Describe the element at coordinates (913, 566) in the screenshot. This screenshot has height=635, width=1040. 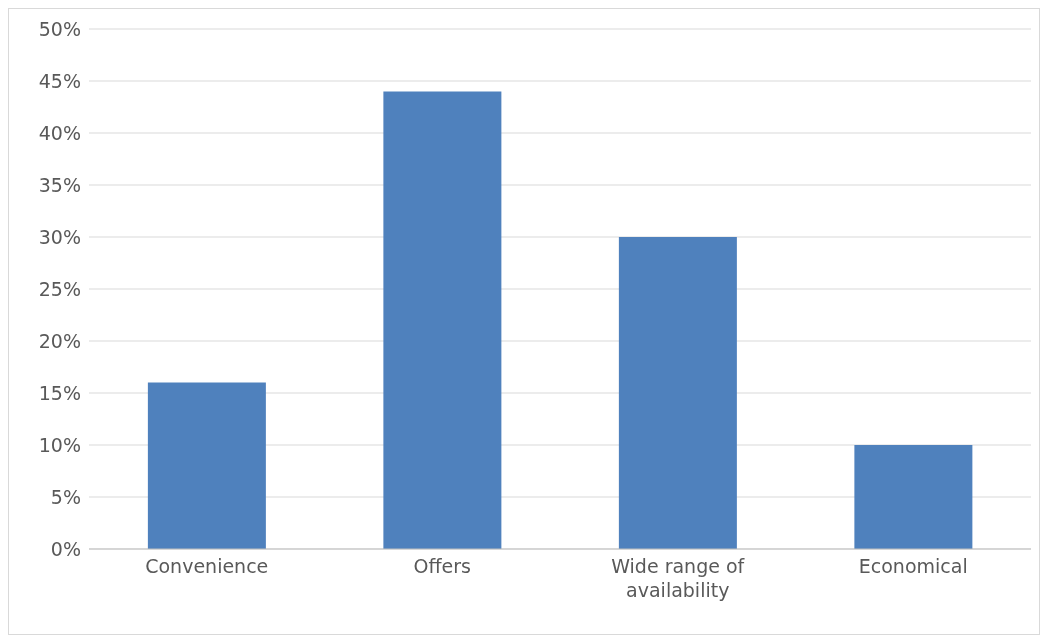
I see `x-tick-label: Economical` at that location.